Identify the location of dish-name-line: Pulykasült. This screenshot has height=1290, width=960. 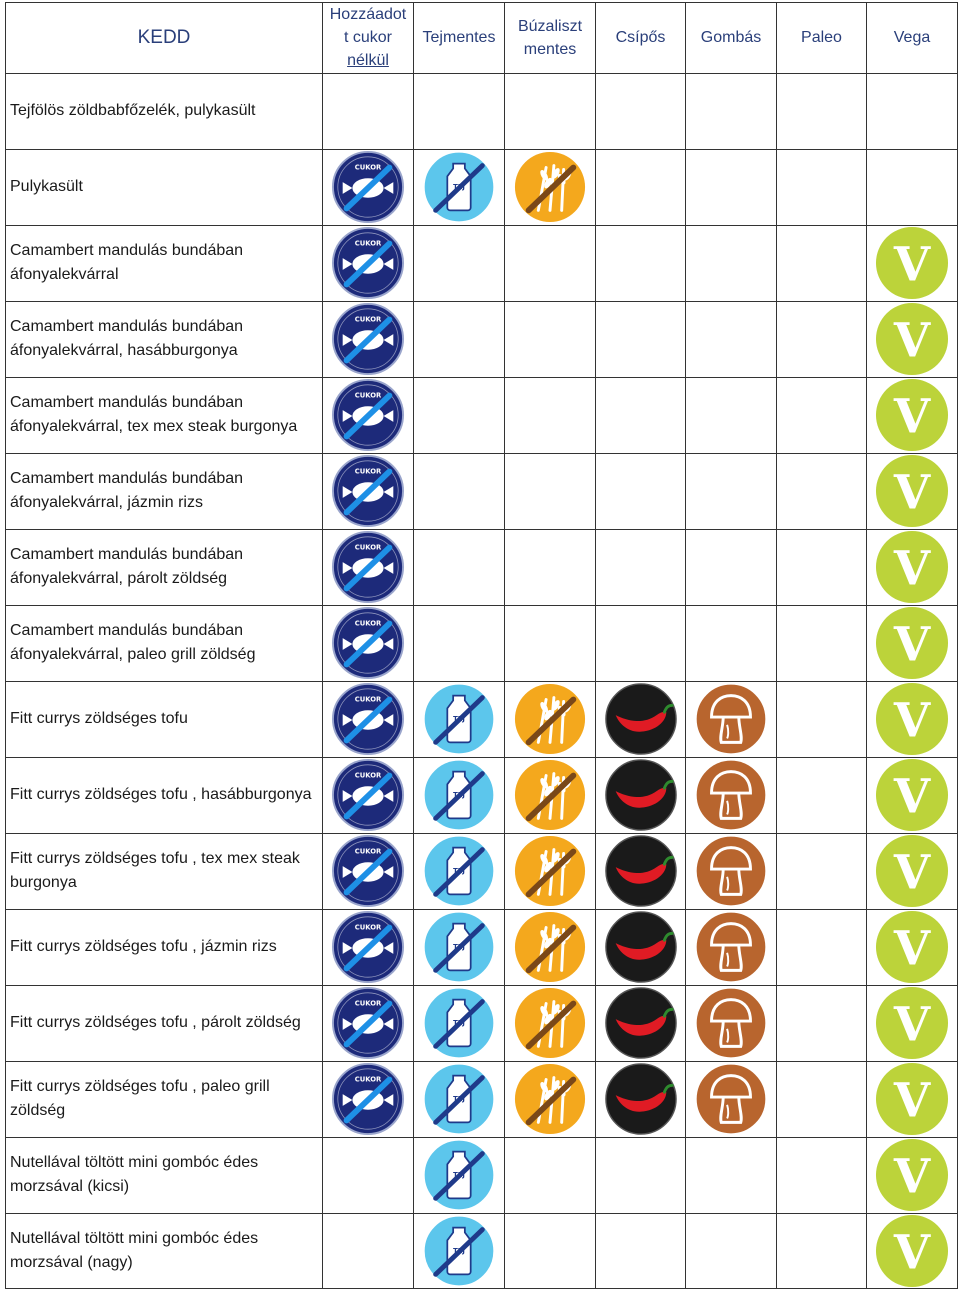
(46, 187).